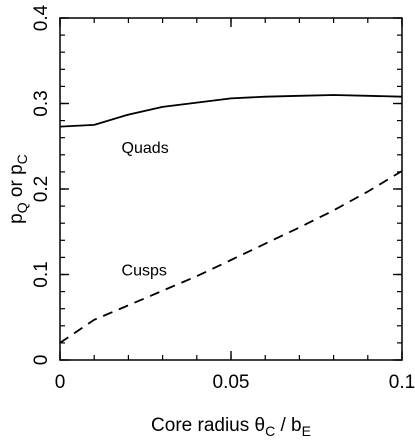 This screenshot has width=415, height=441. Describe the element at coordinates (16, 183) in the screenshot. I see `y-axis-title-mid: or p` at that location.